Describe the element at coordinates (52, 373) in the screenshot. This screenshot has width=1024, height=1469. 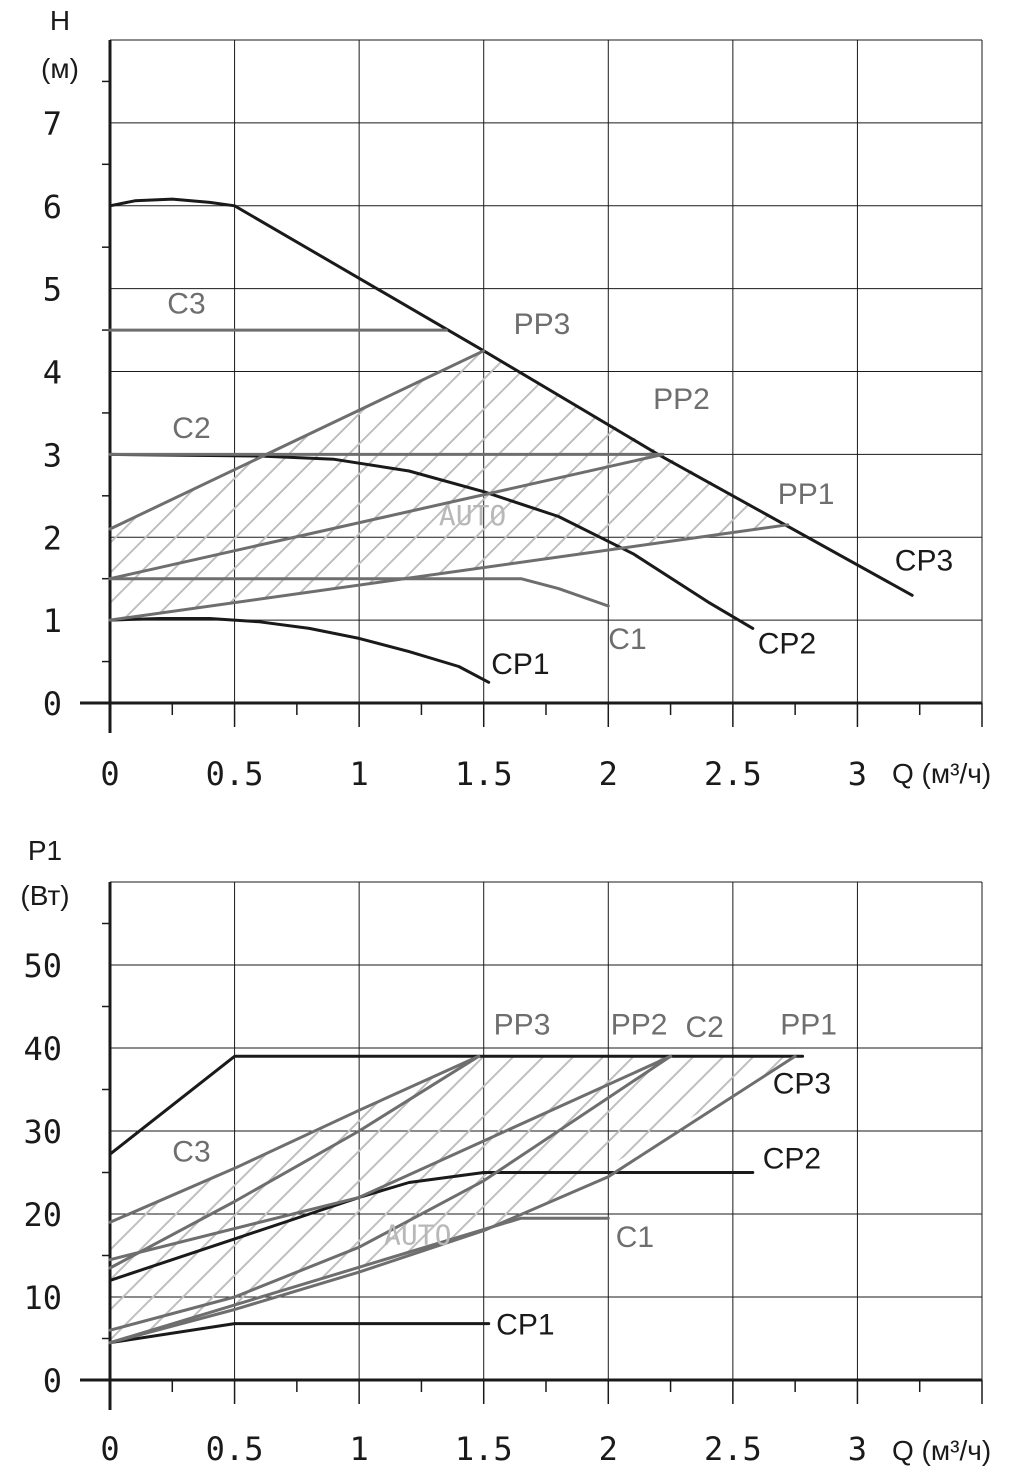
I see `head-y-tick-label: 4` at that location.